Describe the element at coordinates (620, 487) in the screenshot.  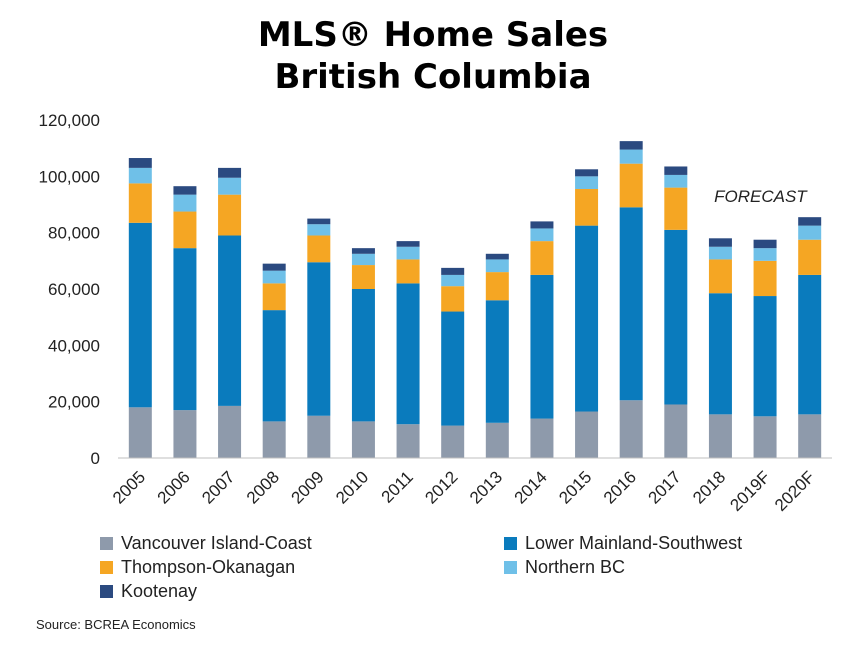
I see `x-tick-label: 2016` at that location.